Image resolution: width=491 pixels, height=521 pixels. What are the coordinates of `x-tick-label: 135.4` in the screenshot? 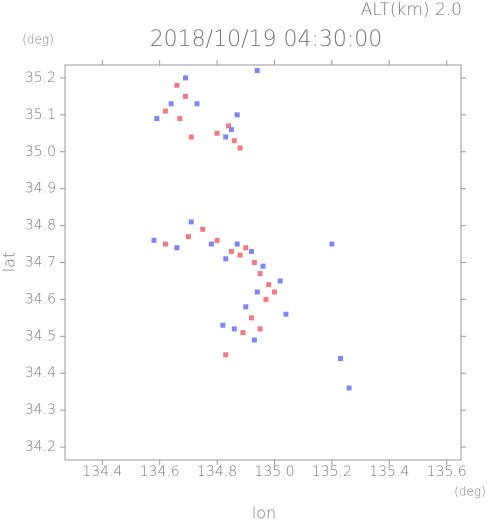 It's located at (389, 472).